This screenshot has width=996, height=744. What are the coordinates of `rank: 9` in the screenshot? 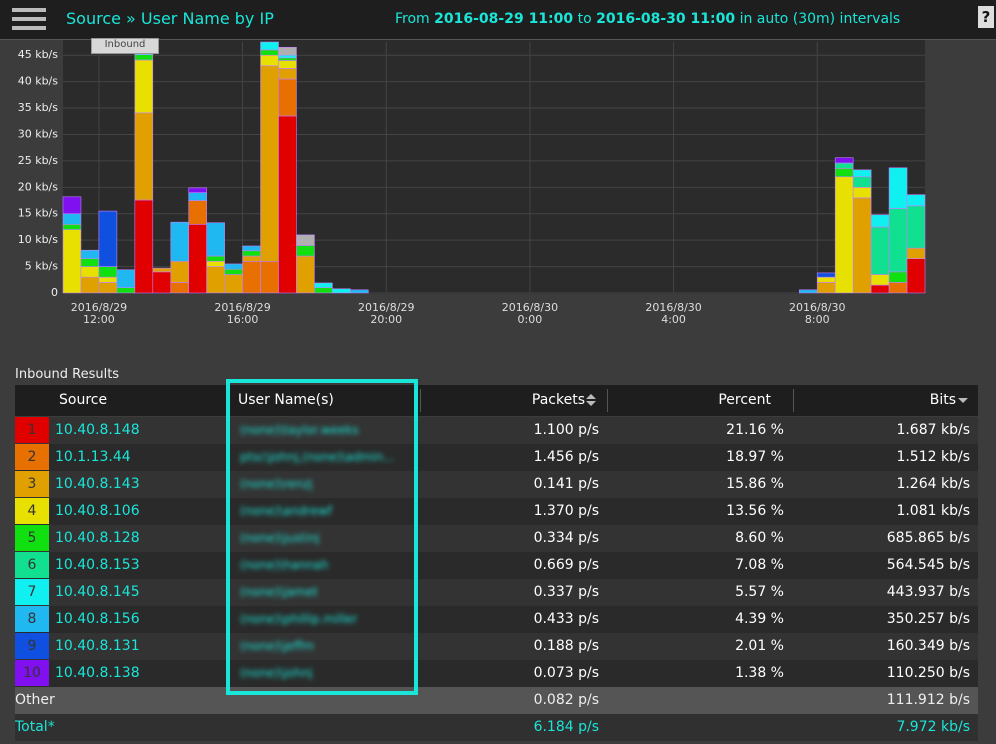 It's located at (32, 646).